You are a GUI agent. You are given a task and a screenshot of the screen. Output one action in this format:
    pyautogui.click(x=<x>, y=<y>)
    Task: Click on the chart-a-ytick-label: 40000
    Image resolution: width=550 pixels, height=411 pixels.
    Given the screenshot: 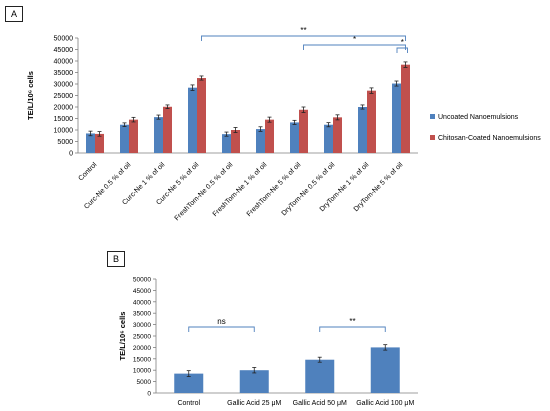 What is the action you would take?
    pyautogui.click(x=64, y=62)
    